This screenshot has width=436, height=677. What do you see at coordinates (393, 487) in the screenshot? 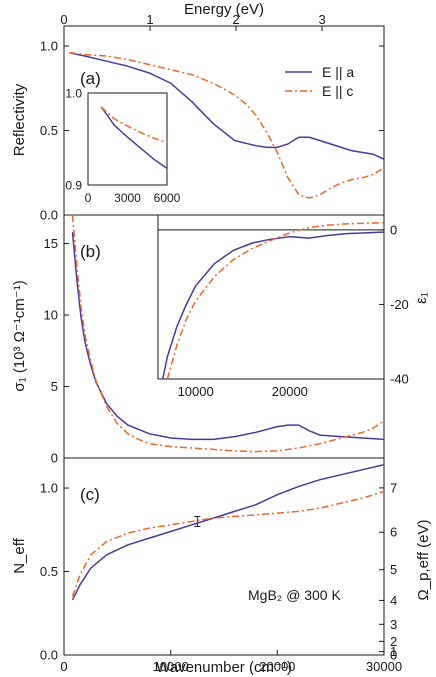
I see `panel-c-right-ytick-label: 7` at bounding box center [393, 487].